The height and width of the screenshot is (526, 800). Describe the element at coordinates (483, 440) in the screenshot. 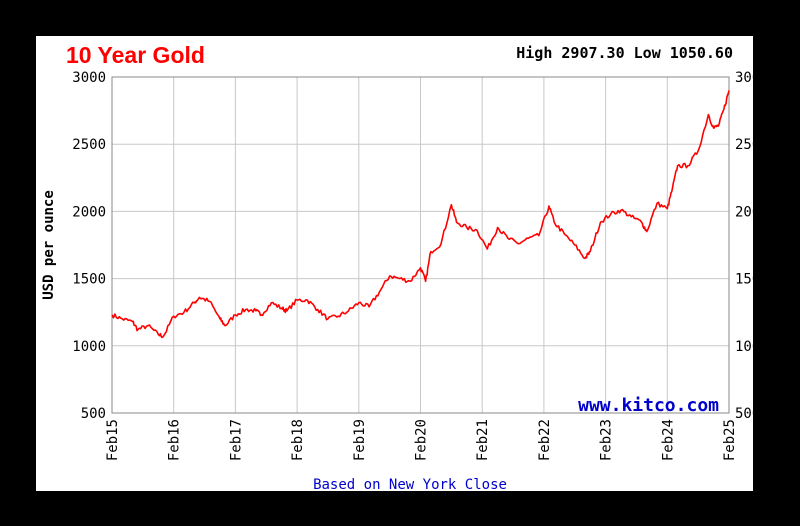

I see `x-tick-label: Feb21` at that location.